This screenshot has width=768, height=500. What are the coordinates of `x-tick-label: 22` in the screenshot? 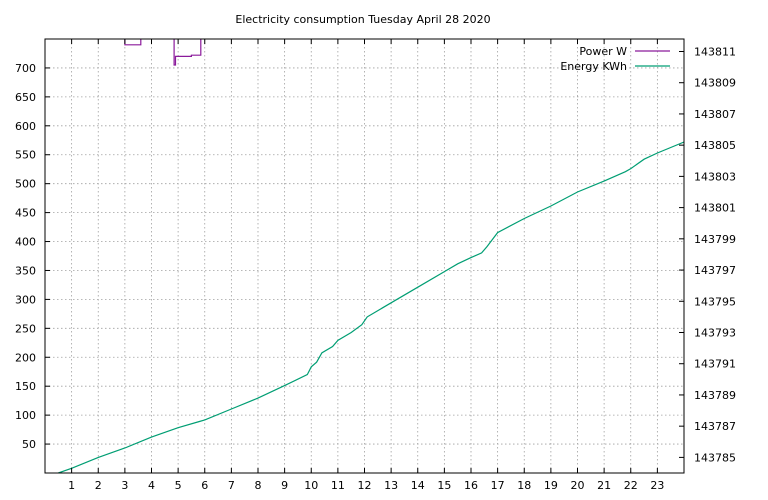 It's located at (631, 485).